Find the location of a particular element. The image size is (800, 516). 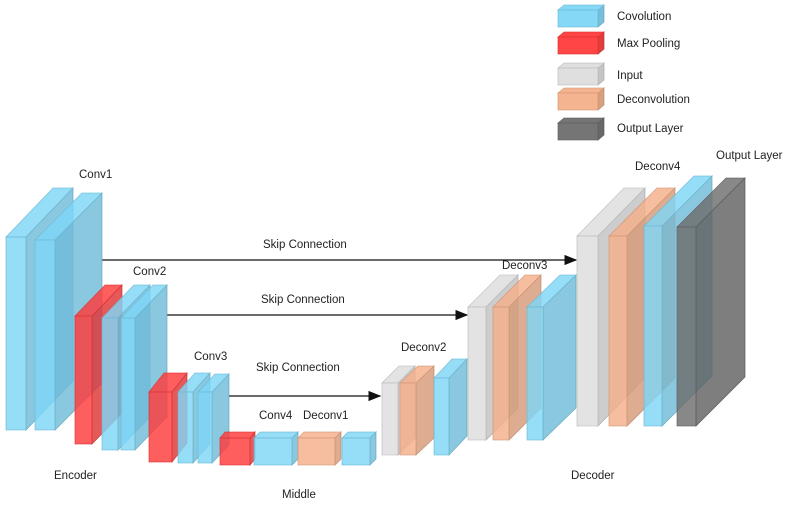

conv3-layer-a-front is located at coordinates (185, 427).